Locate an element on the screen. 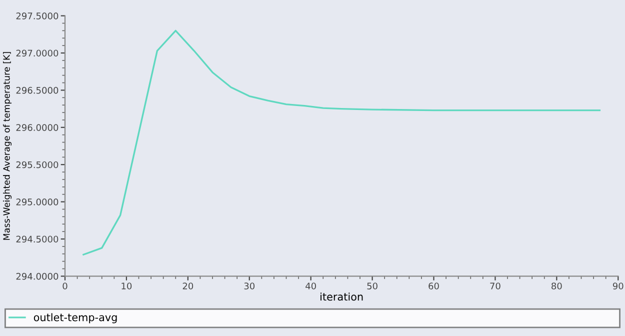 The image size is (625, 336). x-tick-label: 70 is located at coordinates (495, 286).